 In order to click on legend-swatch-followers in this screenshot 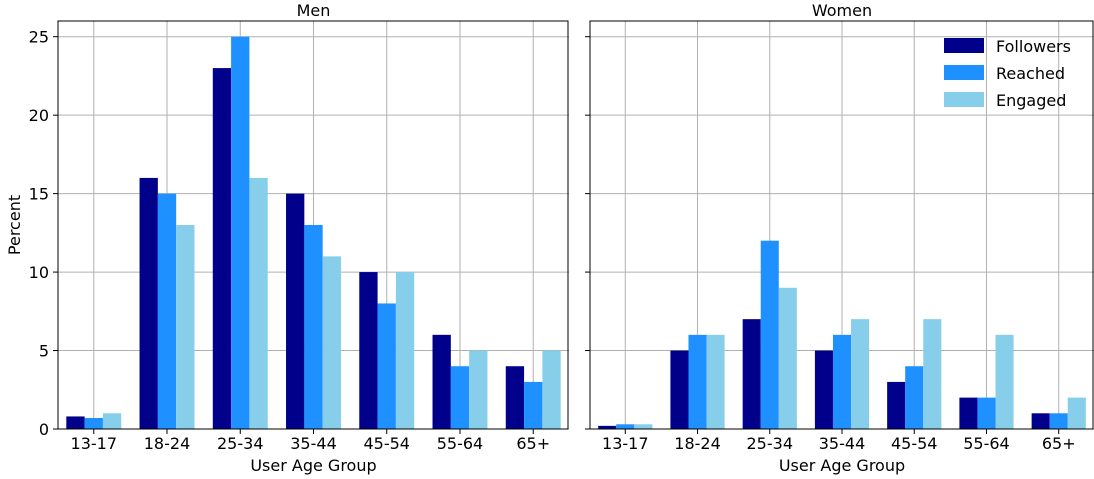, I will do `click(964, 45)`.